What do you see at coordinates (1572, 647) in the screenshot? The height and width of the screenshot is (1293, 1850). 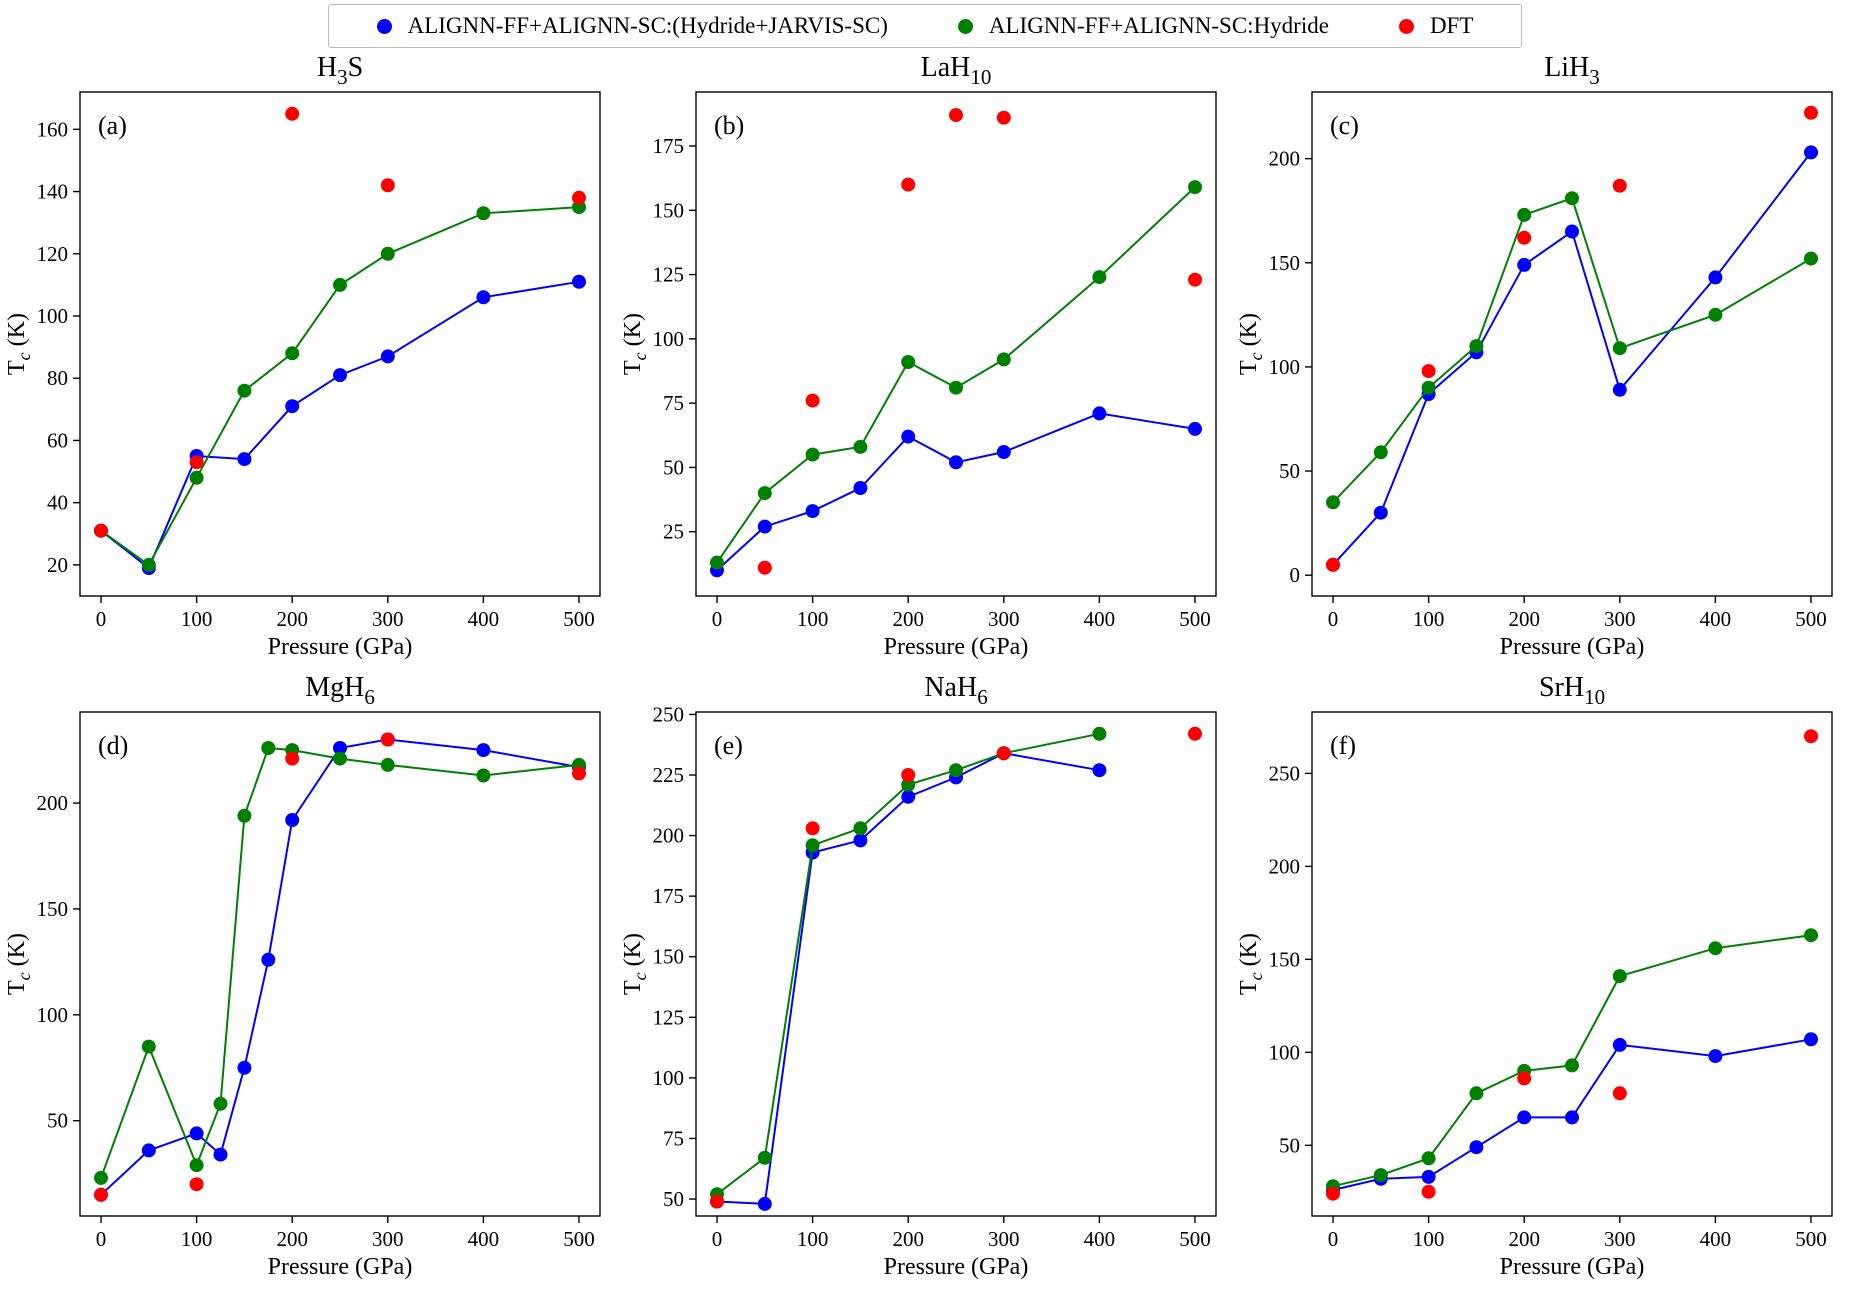 I see `x-axis-label: Pressure (GPa)` at bounding box center [1572, 647].